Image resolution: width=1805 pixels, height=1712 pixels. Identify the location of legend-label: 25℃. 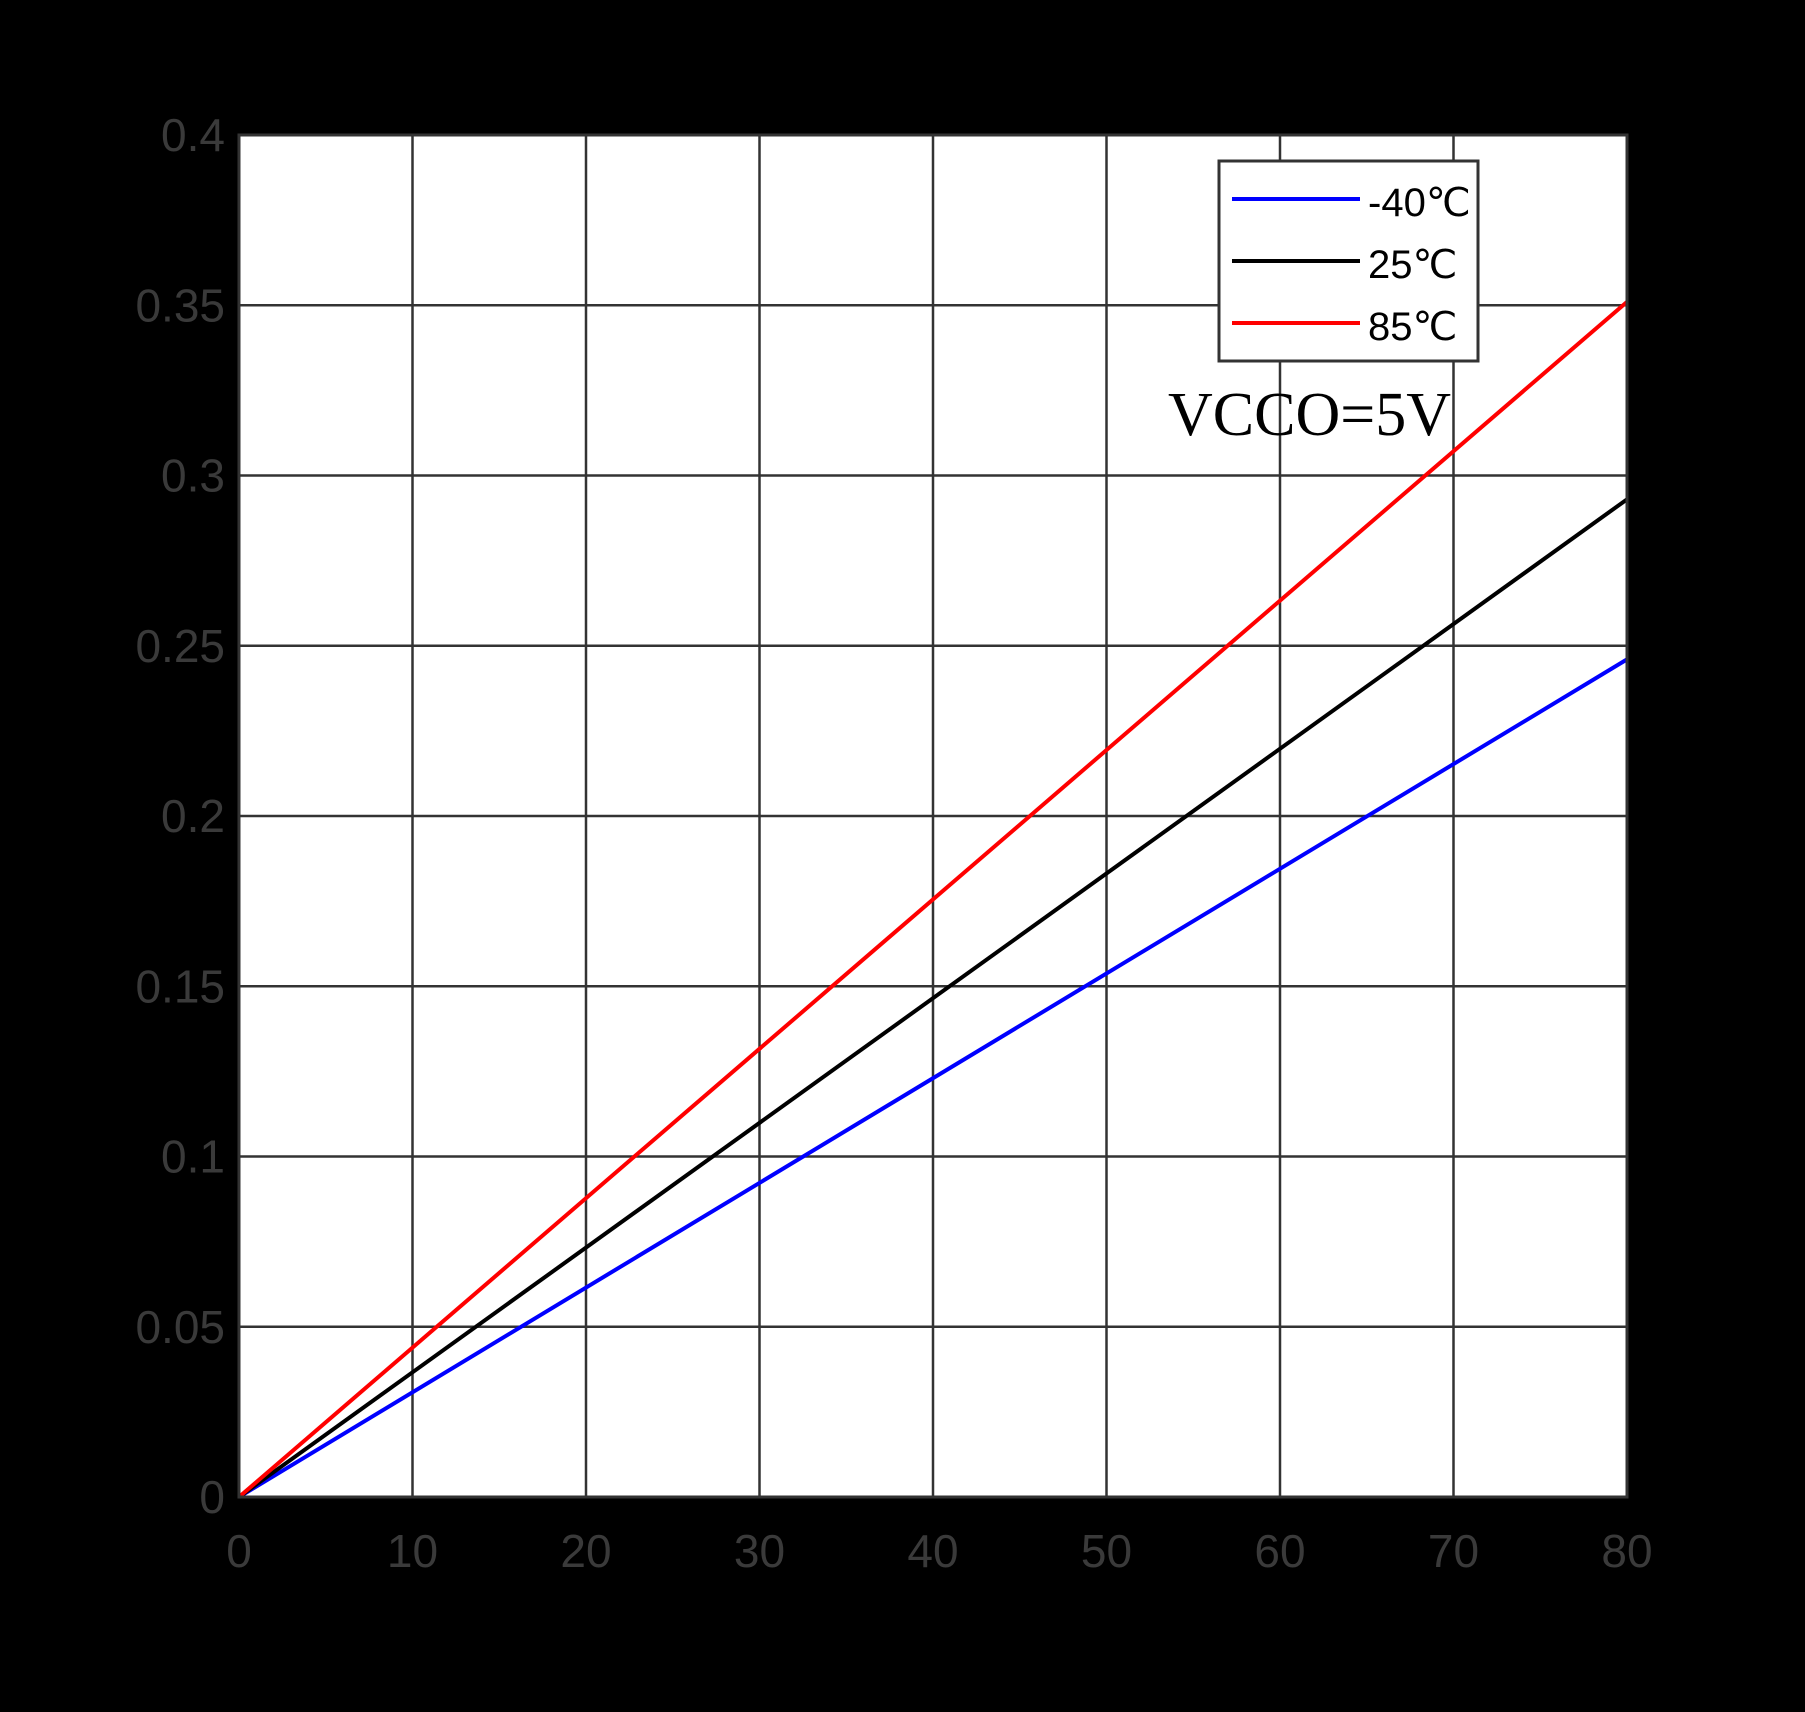
(1412, 265).